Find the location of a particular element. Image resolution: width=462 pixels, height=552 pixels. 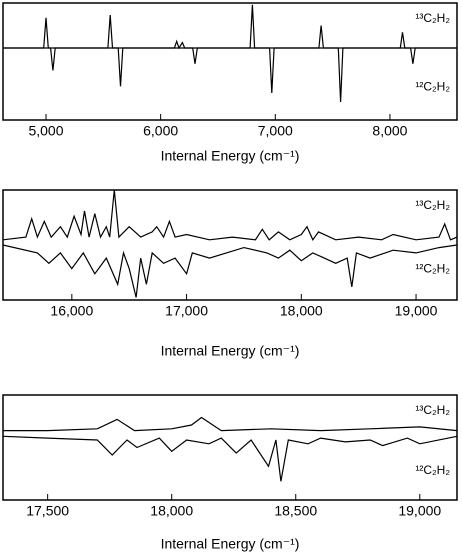

x-tick-label: 17,000 is located at coordinates (186, 311).